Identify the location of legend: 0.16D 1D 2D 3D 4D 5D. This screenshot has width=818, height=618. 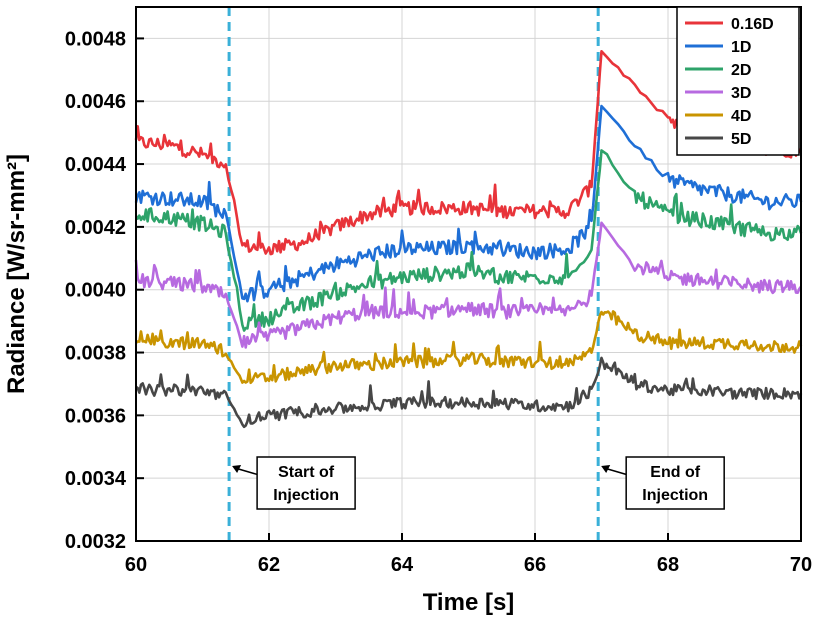
(738, 81).